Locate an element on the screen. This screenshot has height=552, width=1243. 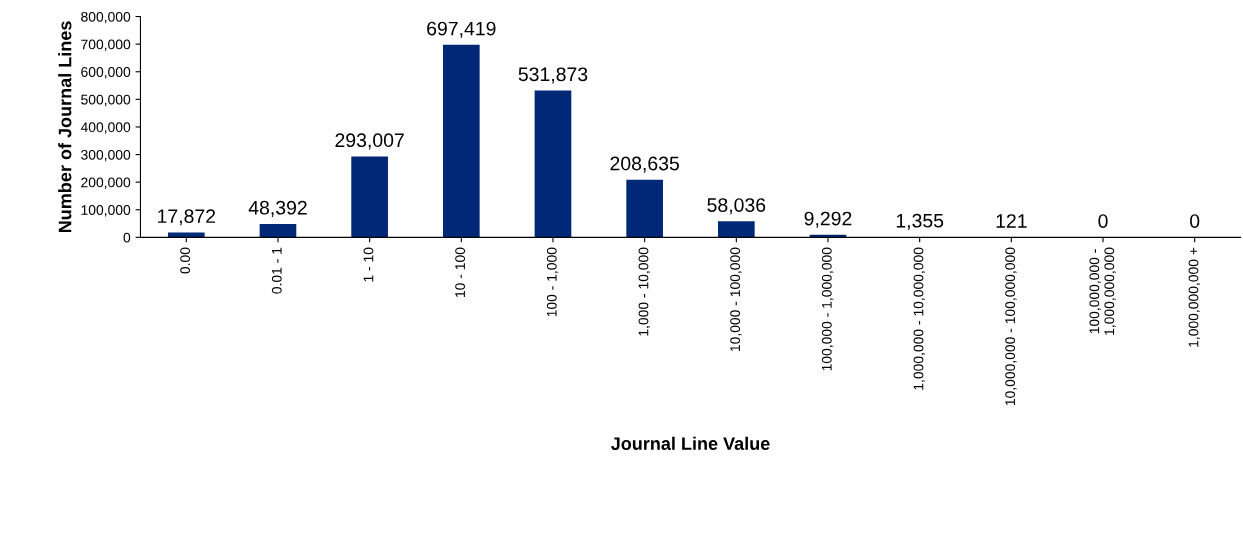
y-tick-label: 200,000 is located at coordinates (106, 183).